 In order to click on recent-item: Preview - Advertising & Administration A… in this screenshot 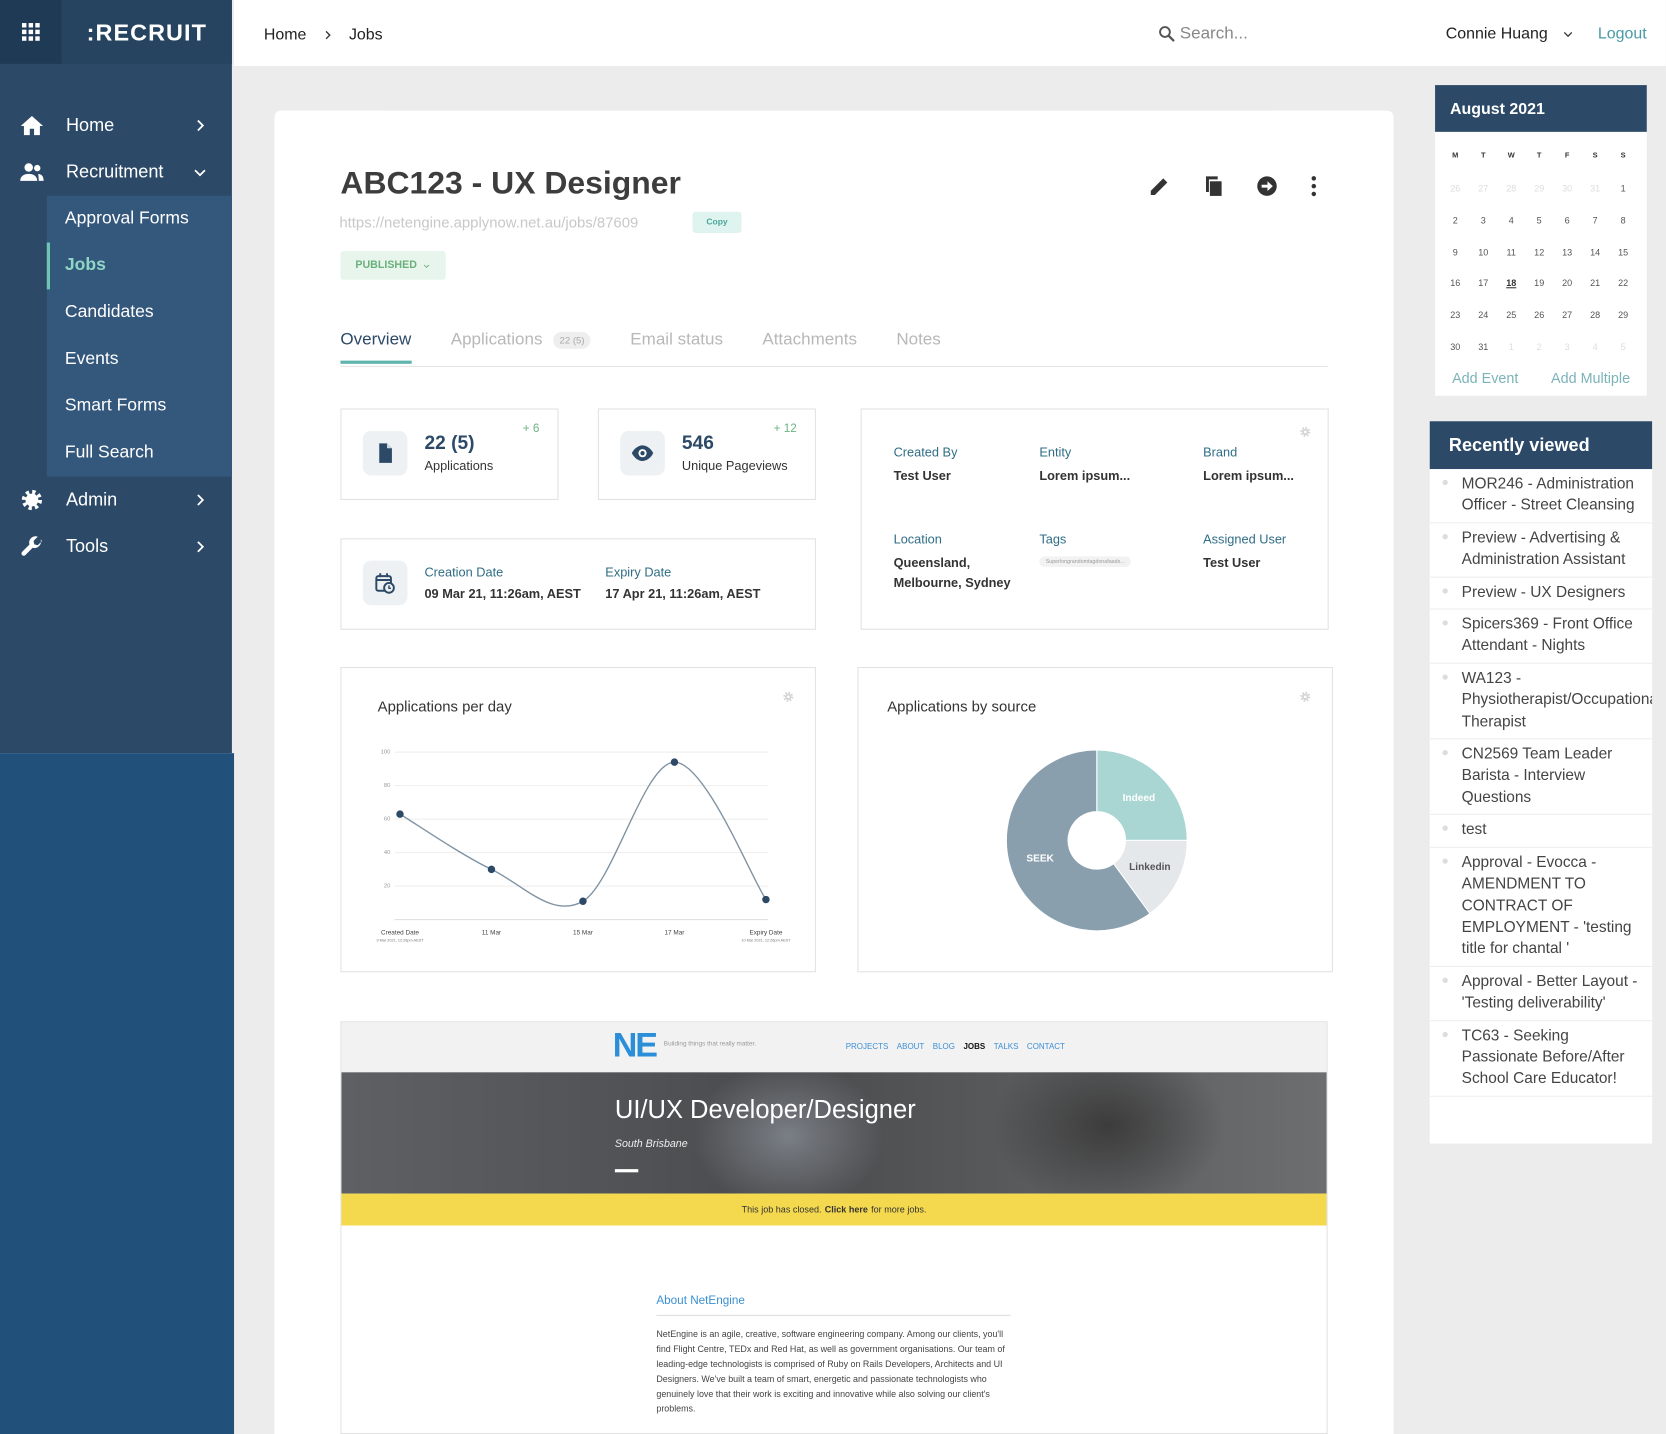, I will do `click(1541, 550)`.